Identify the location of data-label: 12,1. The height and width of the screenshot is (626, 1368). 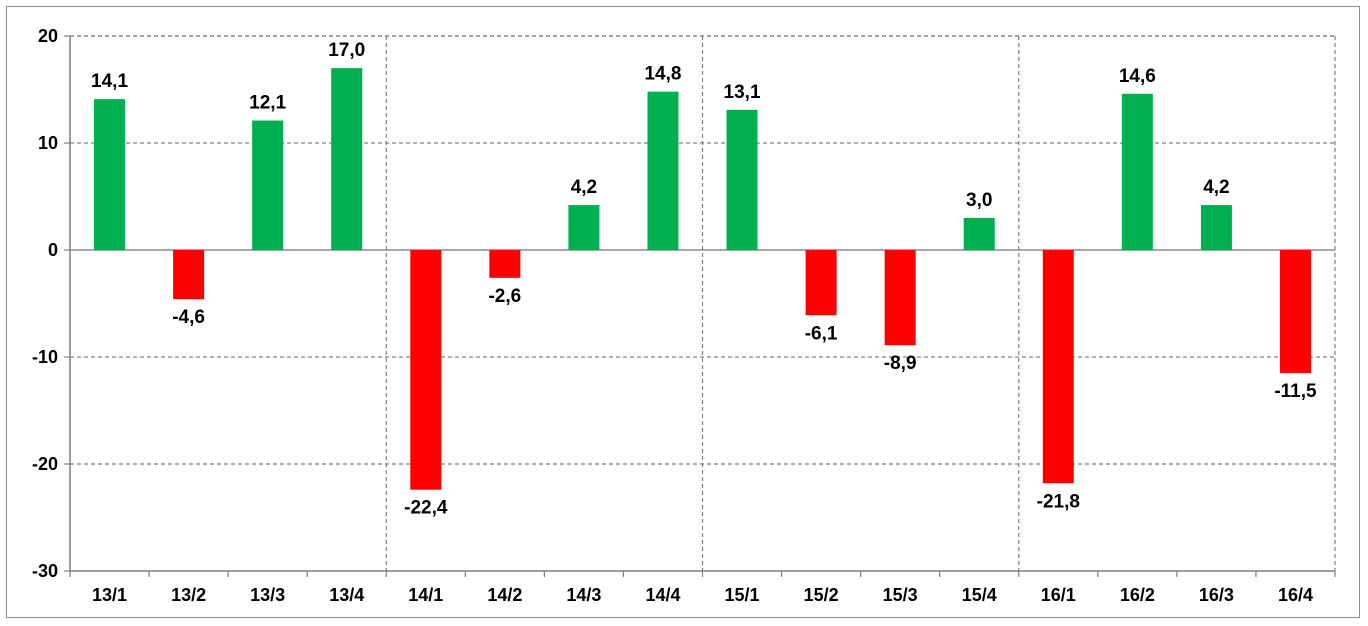
(267, 103).